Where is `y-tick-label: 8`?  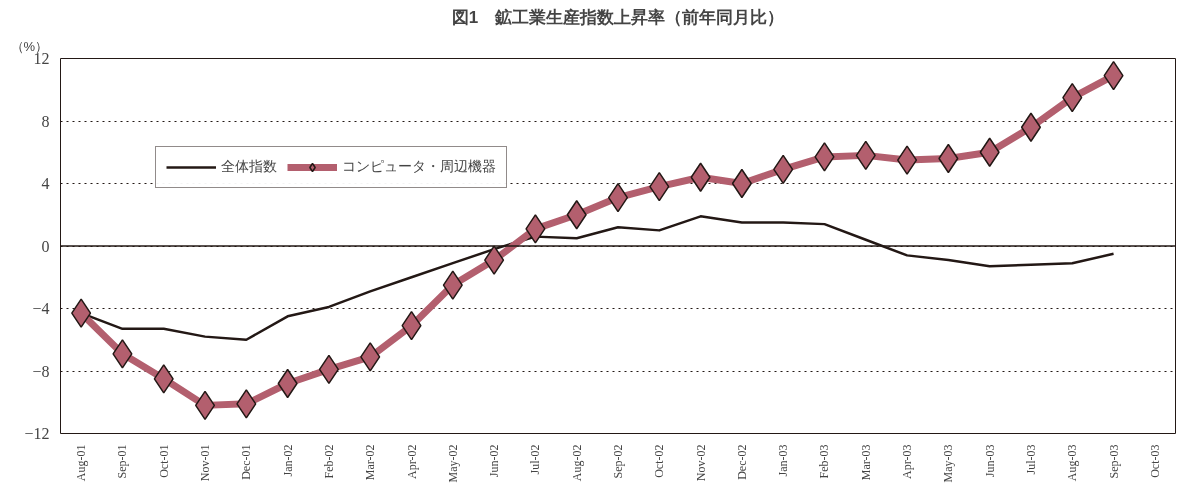 y-tick-label: 8 is located at coordinates (45, 121).